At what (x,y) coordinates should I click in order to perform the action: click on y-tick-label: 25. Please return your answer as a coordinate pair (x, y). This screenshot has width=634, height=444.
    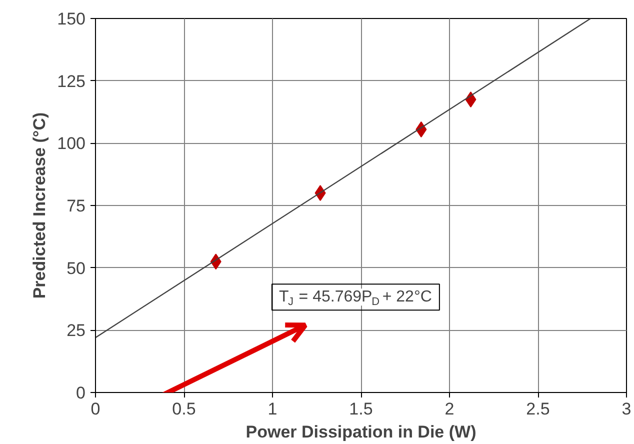
    Looking at the image, I should click on (76, 330).